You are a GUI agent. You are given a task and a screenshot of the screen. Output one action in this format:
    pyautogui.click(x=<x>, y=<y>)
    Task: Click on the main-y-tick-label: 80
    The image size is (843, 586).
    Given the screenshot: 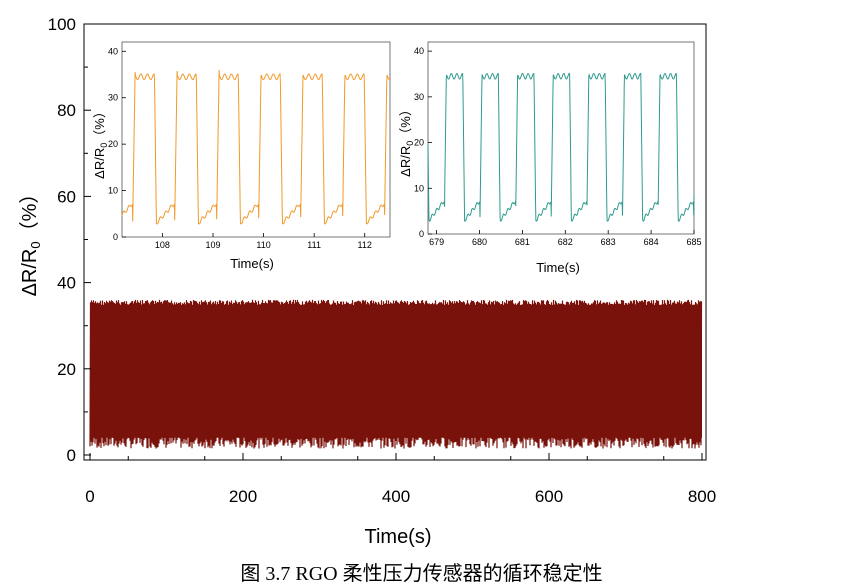 What is the action you would take?
    pyautogui.click(x=66, y=110)
    